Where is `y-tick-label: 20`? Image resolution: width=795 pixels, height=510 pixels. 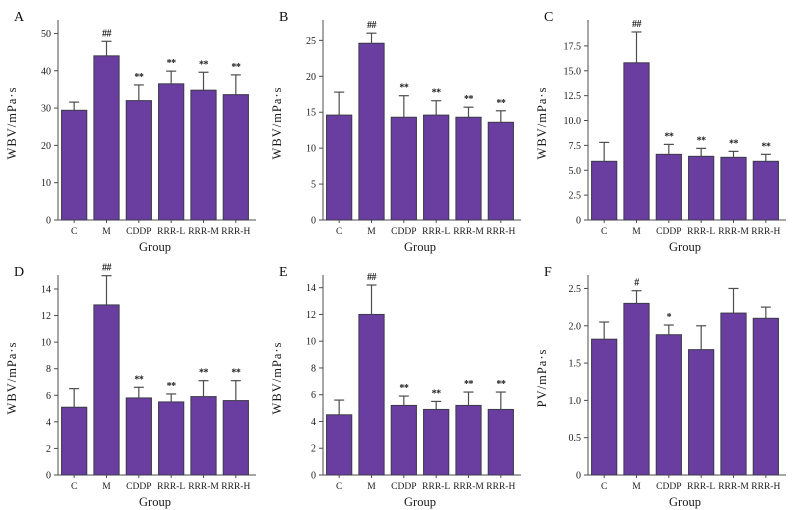
y-tick-label: 20 is located at coordinates (311, 77).